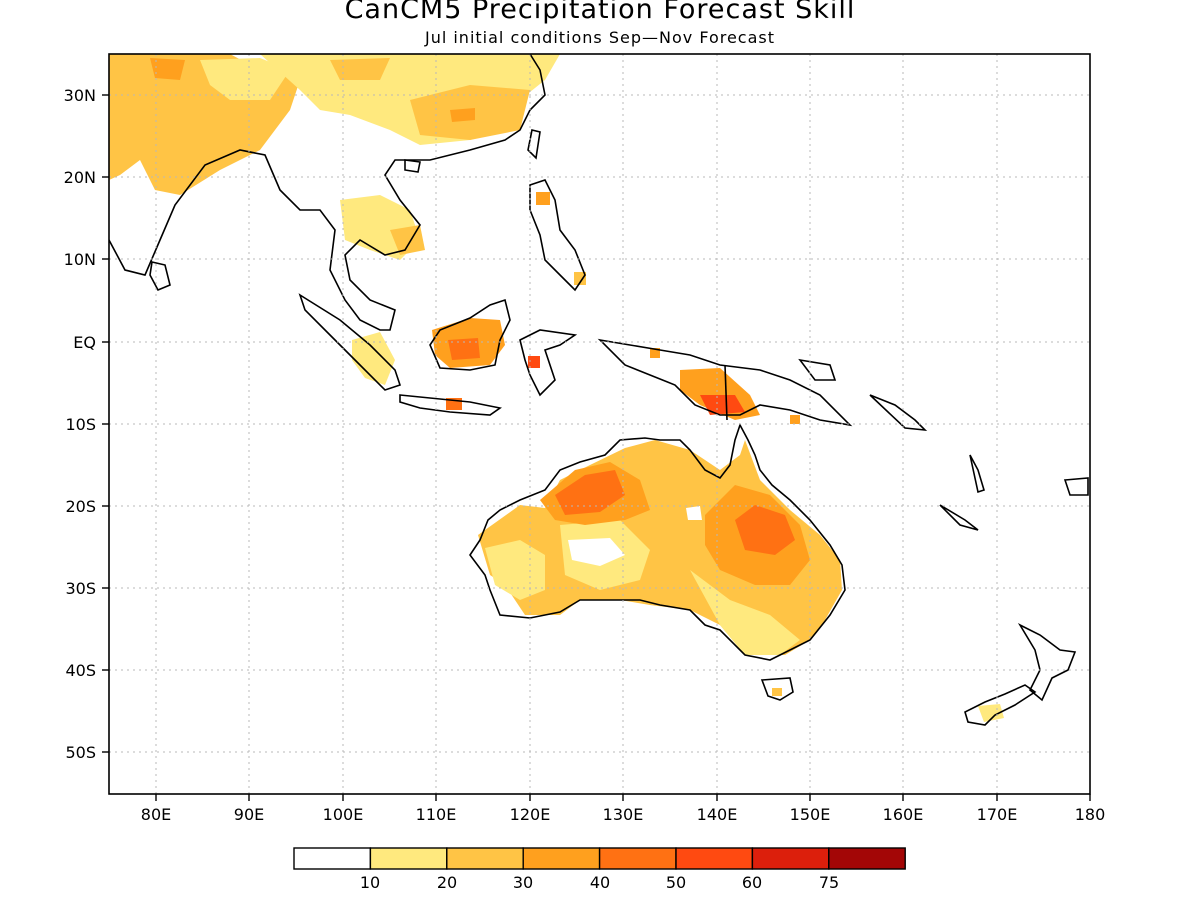  What do you see at coordinates (726, 392) in the screenshot?
I see `new-guinea-border` at bounding box center [726, 392].